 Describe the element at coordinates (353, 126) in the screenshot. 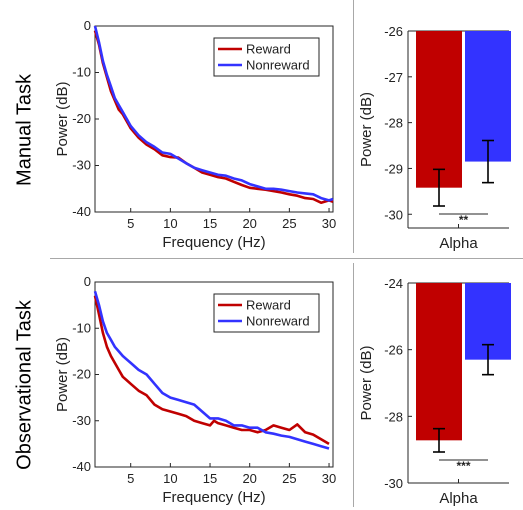

I see `panel-divider-top` at that location.